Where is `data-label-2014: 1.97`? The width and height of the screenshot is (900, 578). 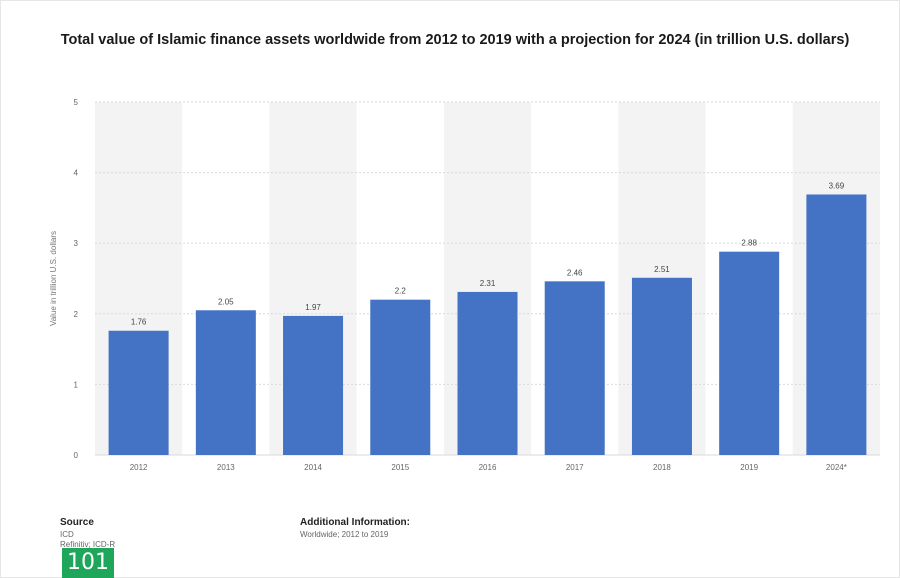 data-label-2014: 1.97 is located at coordinates (313, 307).